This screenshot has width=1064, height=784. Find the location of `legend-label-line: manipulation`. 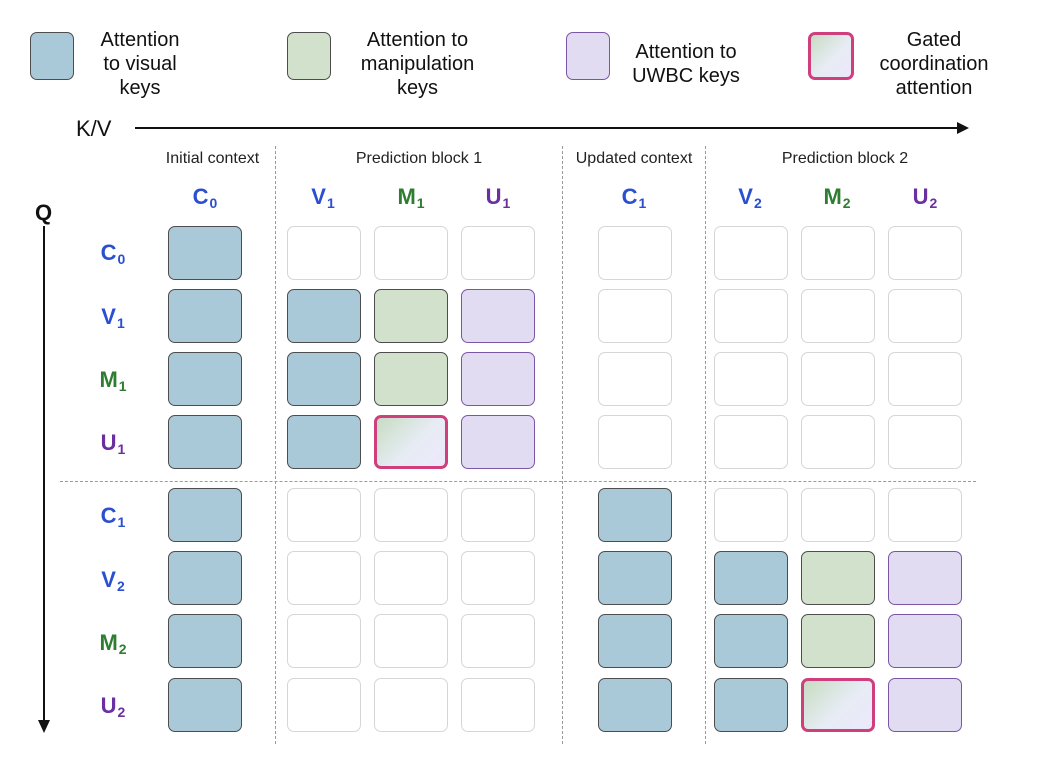

legend-label-line: manipulation is located at coordinates (417, 64).